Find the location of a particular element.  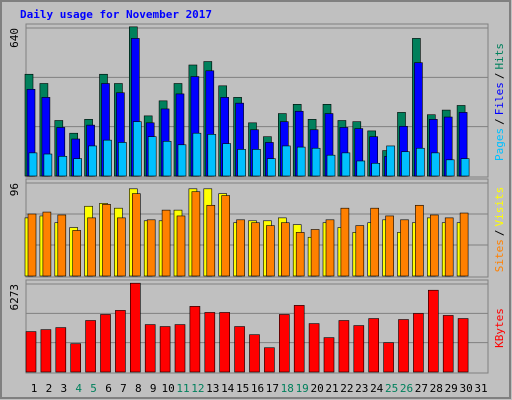

x-tick-label: 23 is located at coordinates (361, 388).